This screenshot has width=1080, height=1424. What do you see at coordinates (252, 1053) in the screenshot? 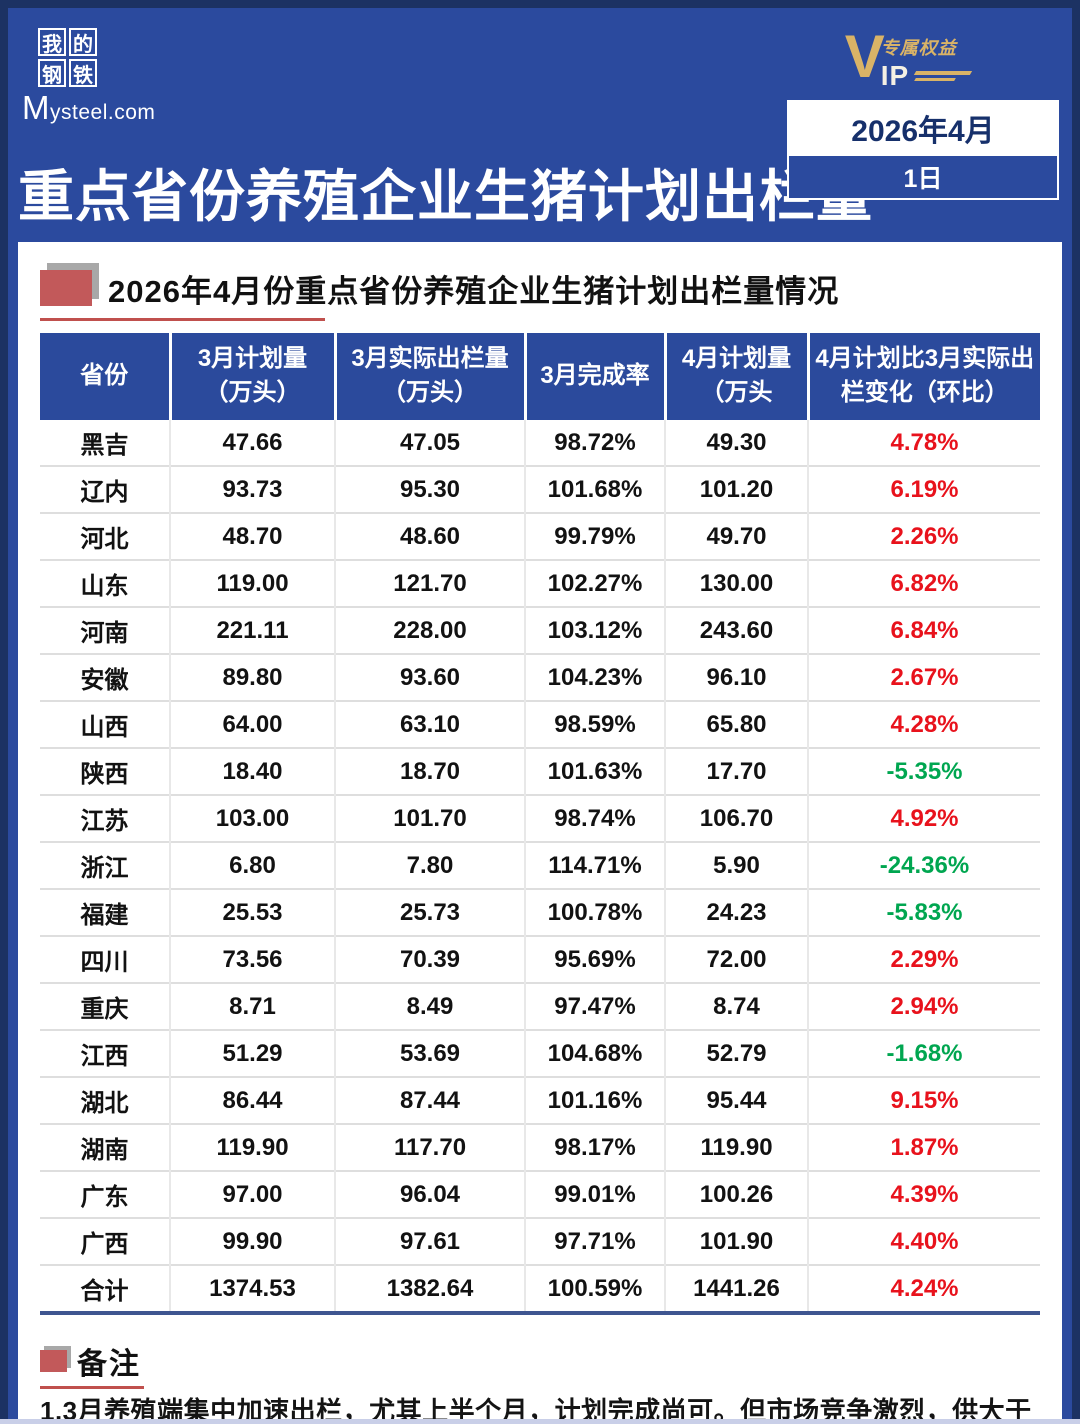
I see `mar-plan-cell: 51.29` at bounding box center [252, 1053].